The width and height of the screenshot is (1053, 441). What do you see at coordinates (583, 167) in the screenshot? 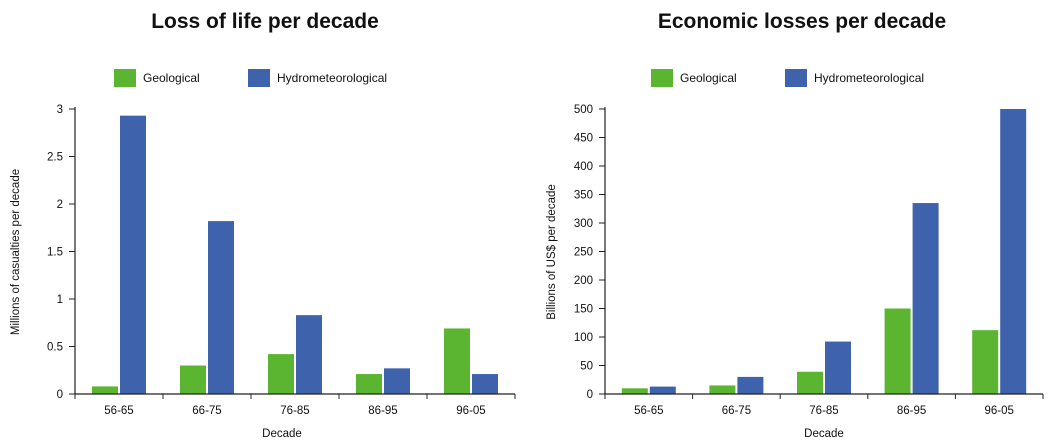
I see `y-tick-label: 400` at bounding box center [583, 167].